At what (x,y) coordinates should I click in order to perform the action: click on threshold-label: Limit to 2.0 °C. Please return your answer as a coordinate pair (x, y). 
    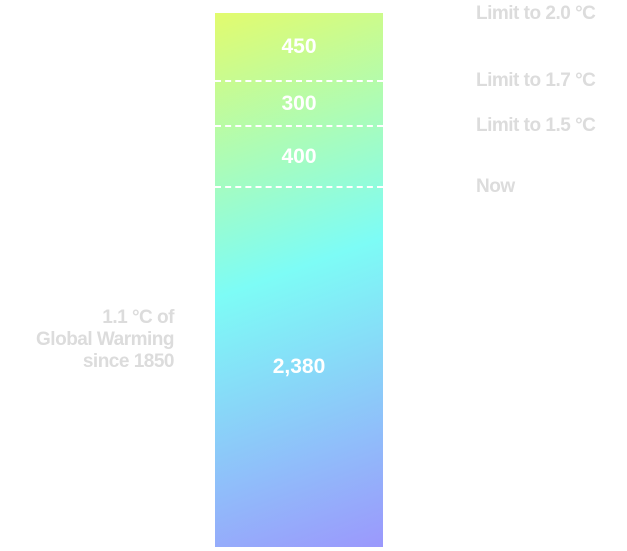
    Looking at the image, I should click on (536, 13).